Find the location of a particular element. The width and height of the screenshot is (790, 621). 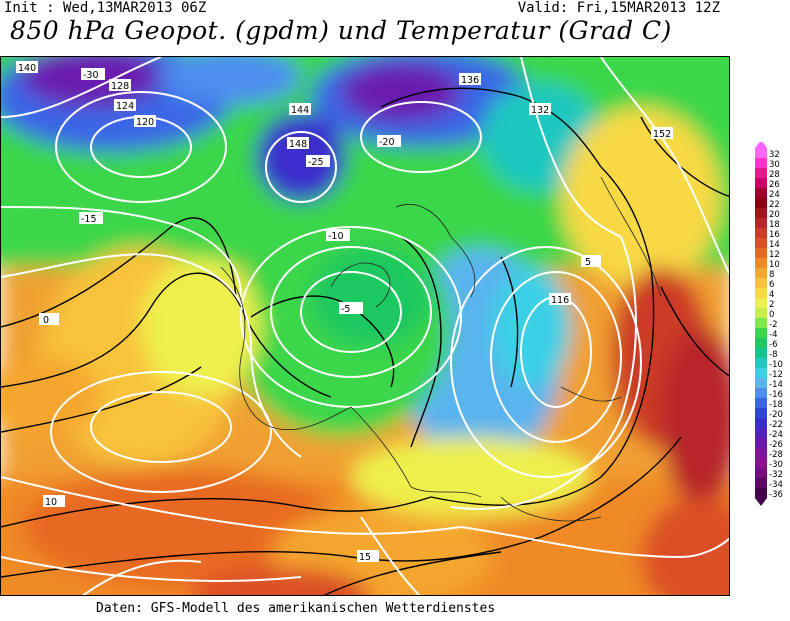

valid-time-label: Valid: Fri,15MAR2013 12Z is located at coordinates (618, 8).